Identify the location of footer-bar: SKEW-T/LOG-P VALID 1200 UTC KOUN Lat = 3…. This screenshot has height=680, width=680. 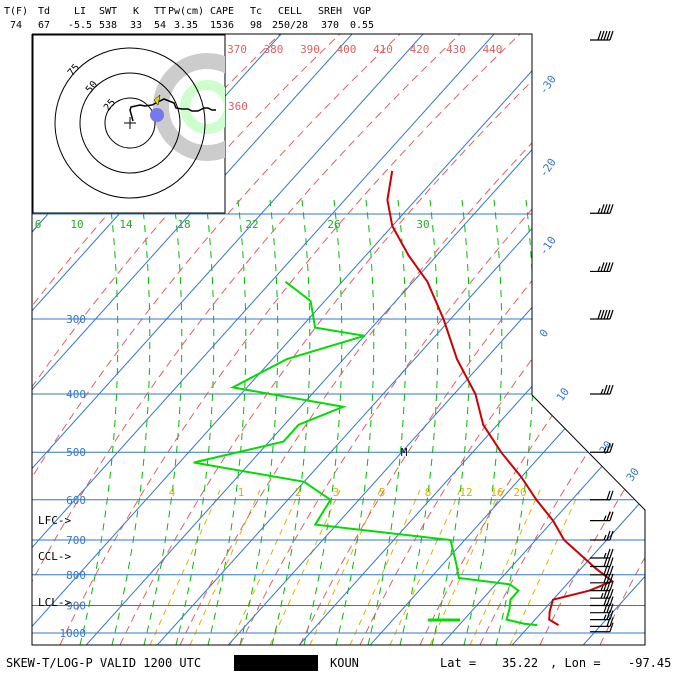
(340, 665).